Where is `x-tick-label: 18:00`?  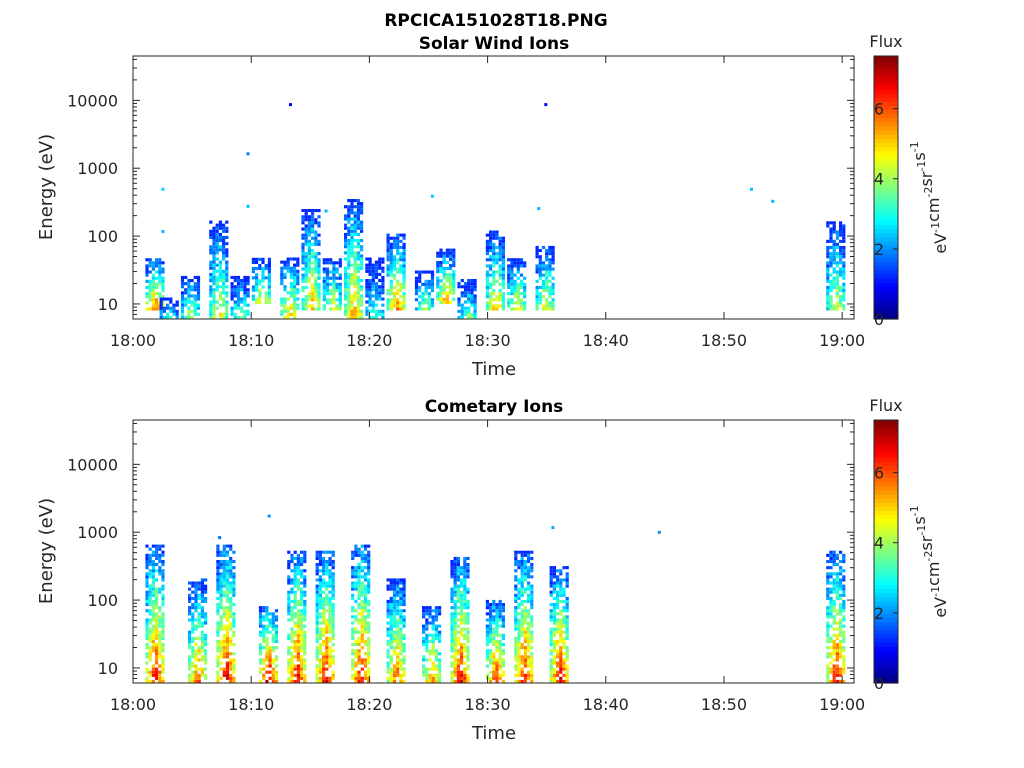
x-tick-label: 18:00 is located at coordinates (133, 704).